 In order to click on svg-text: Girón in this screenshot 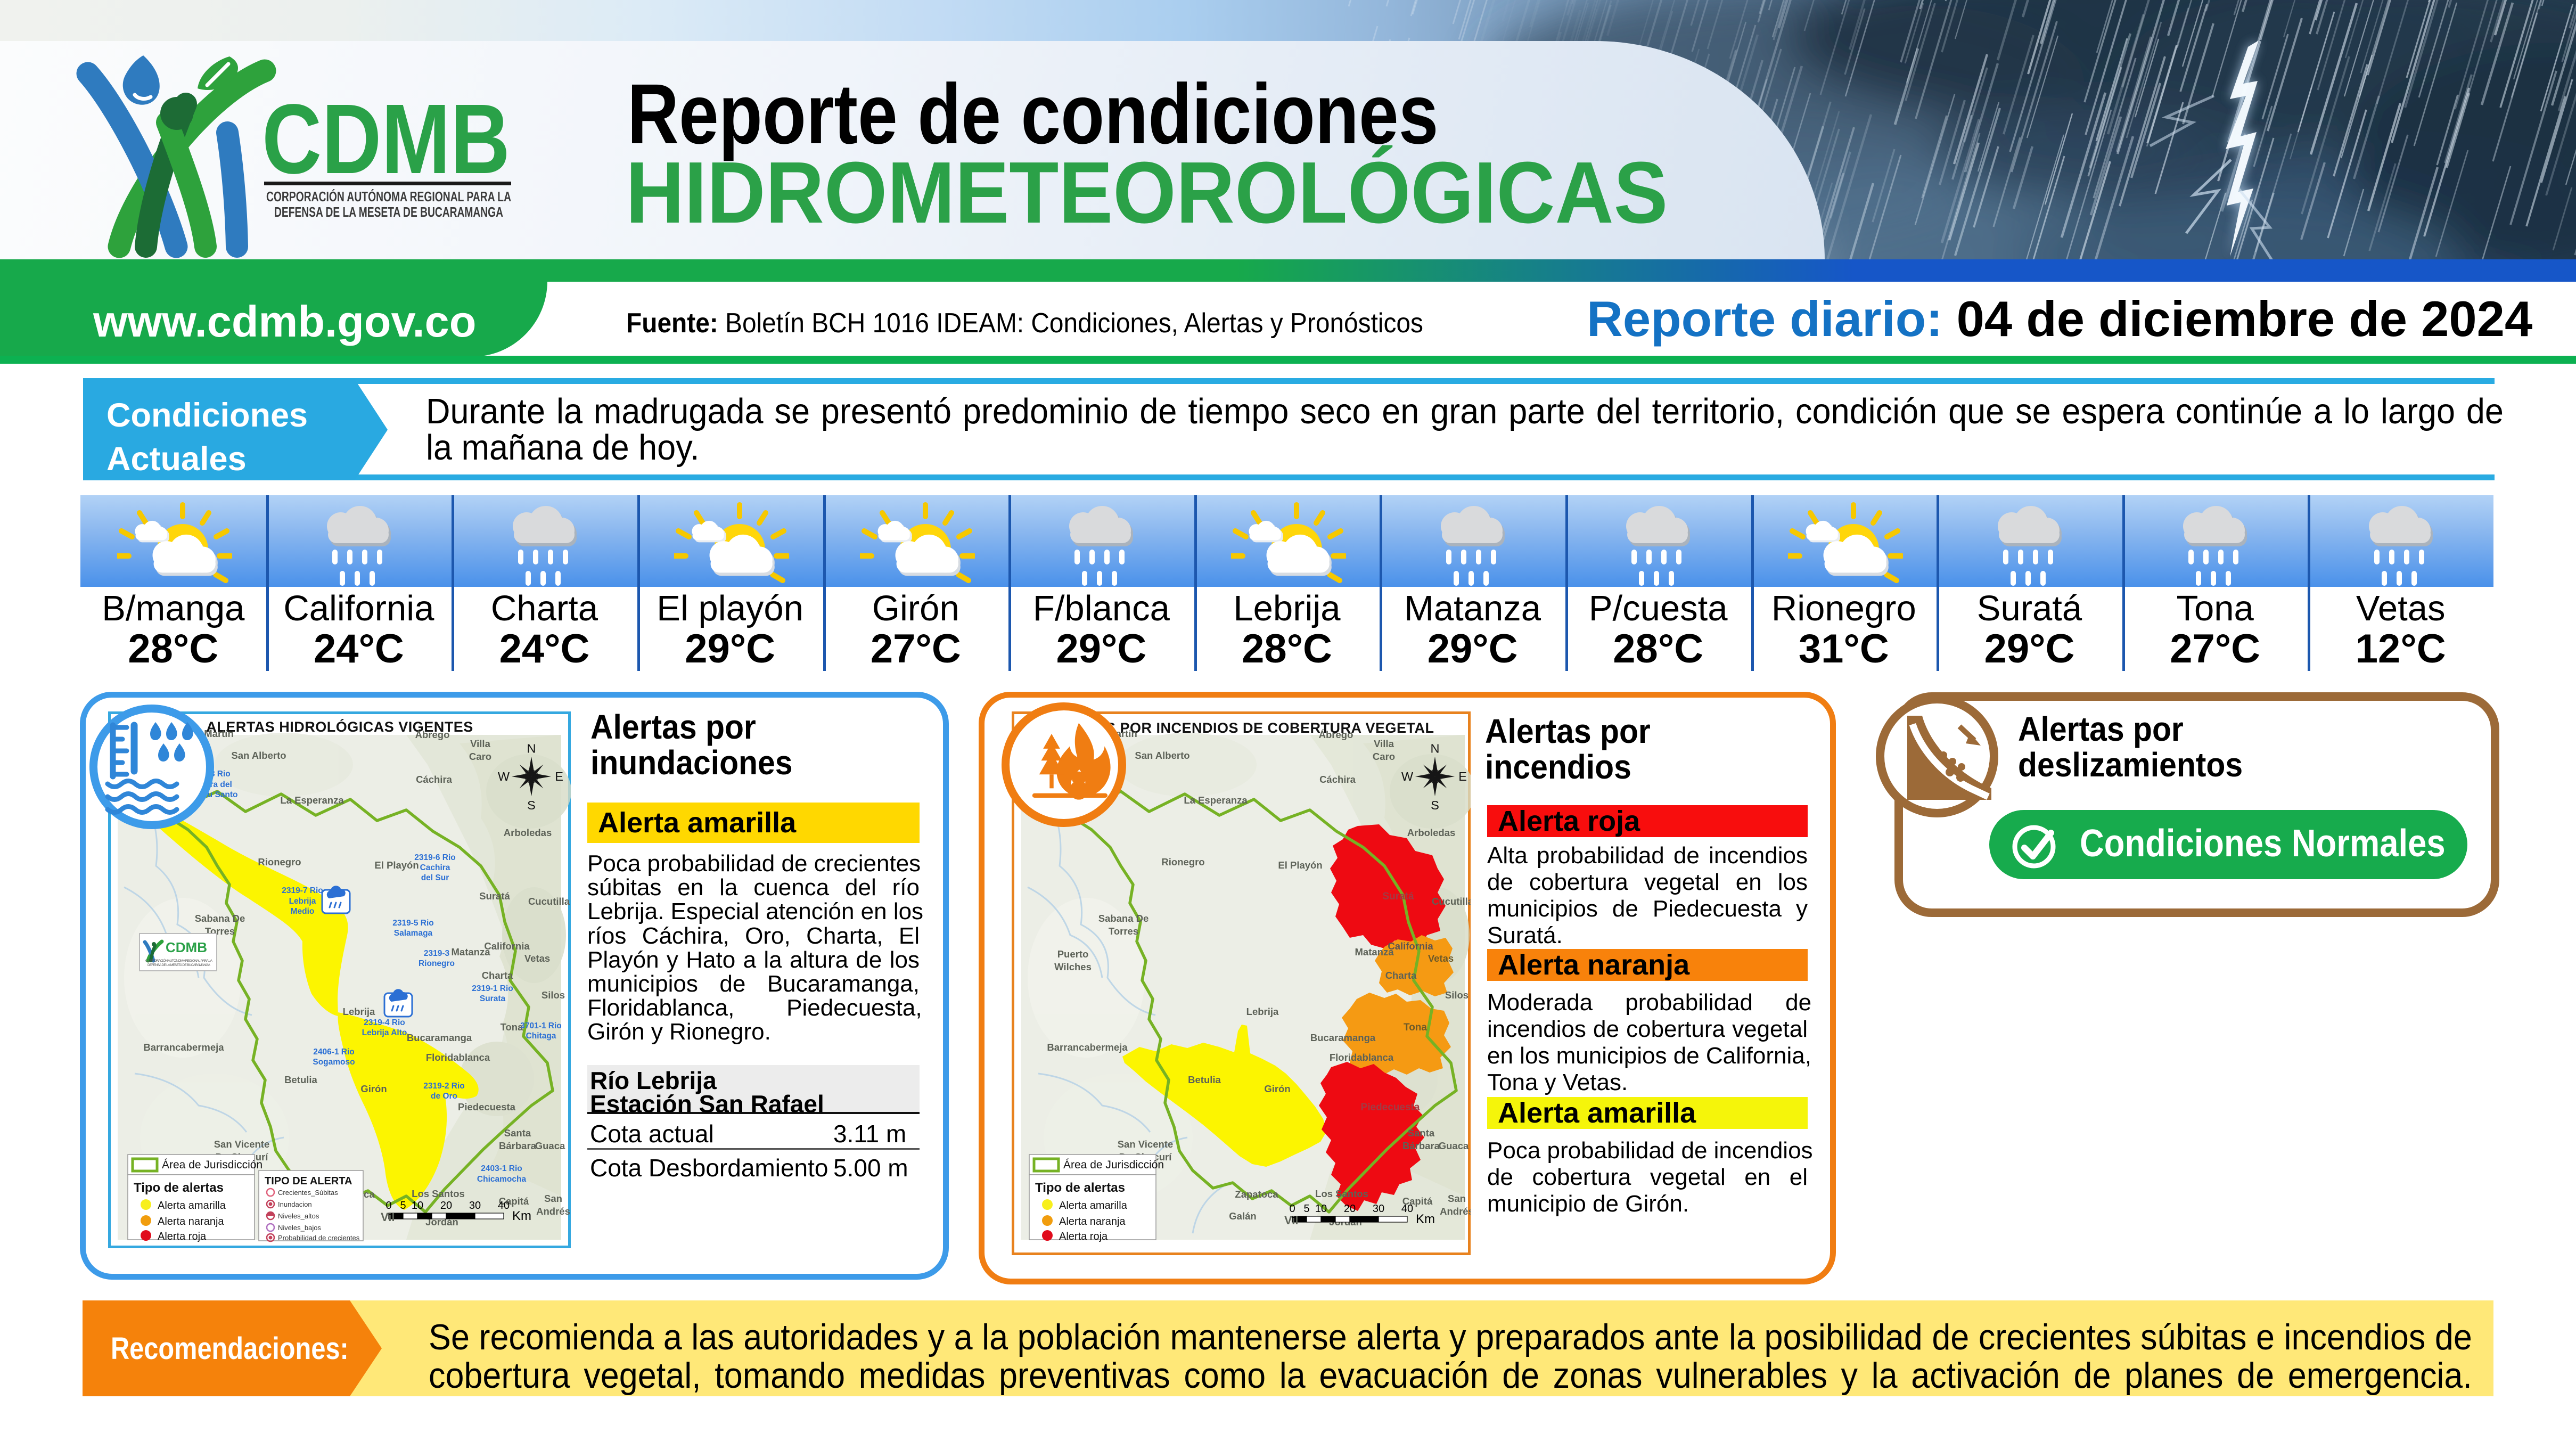, I will do `click(1277, 1088)`.